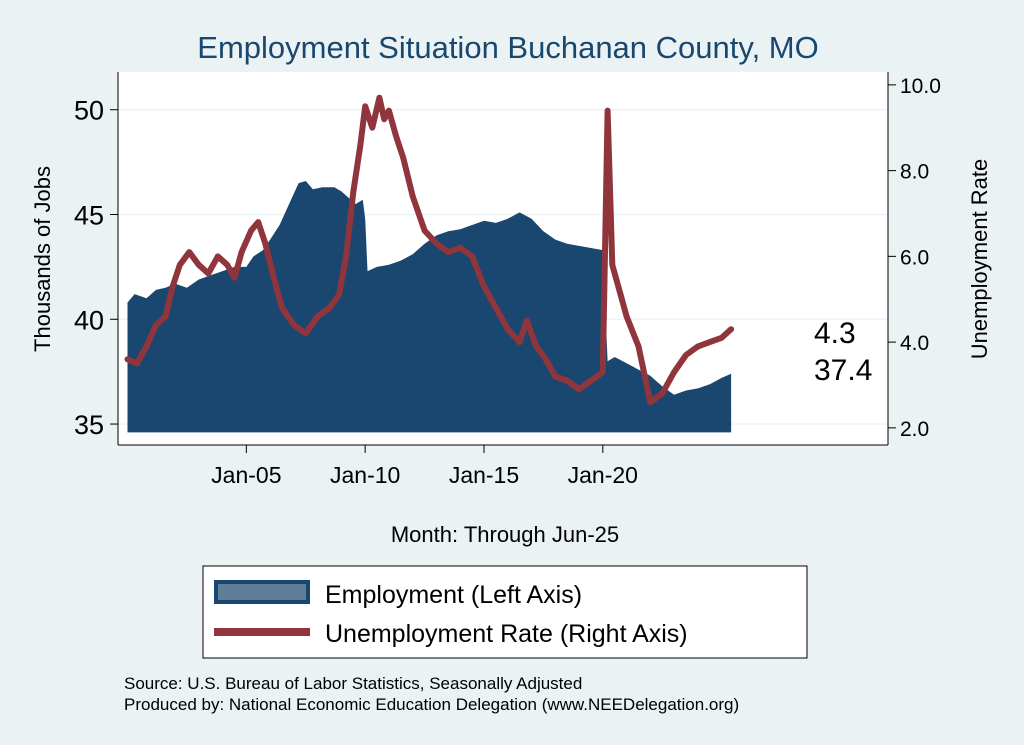 This screenshot has width=1024, height=745. I want to click on y-axis-right-label: Unemployment Rate, so click(979, 259).